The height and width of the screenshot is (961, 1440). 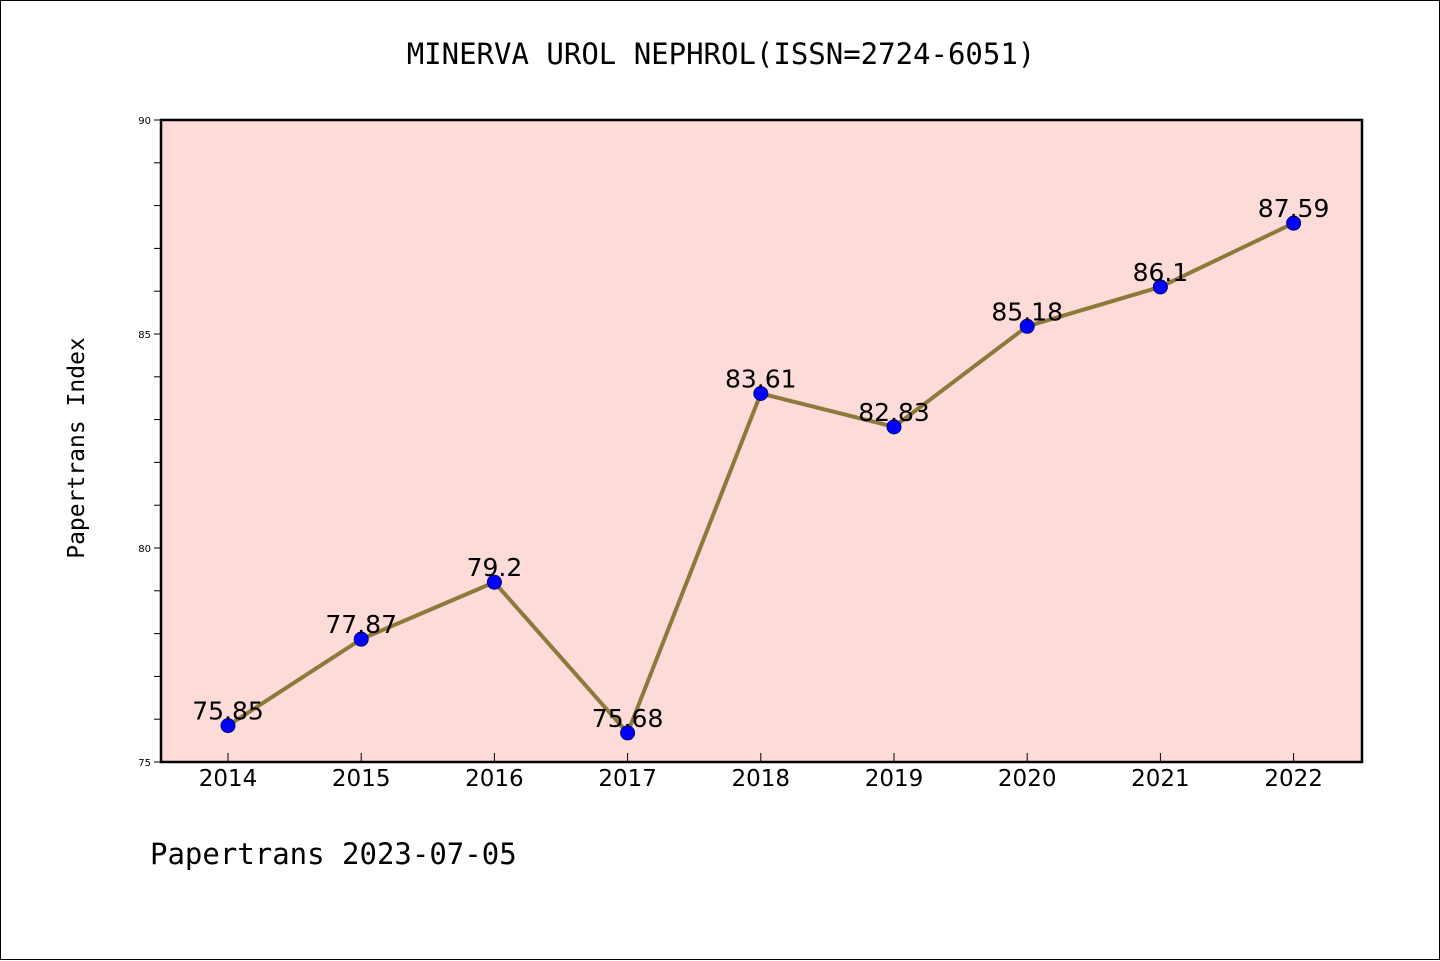 I want to click on y-tick-label: 85, so click(x=144, y=335).